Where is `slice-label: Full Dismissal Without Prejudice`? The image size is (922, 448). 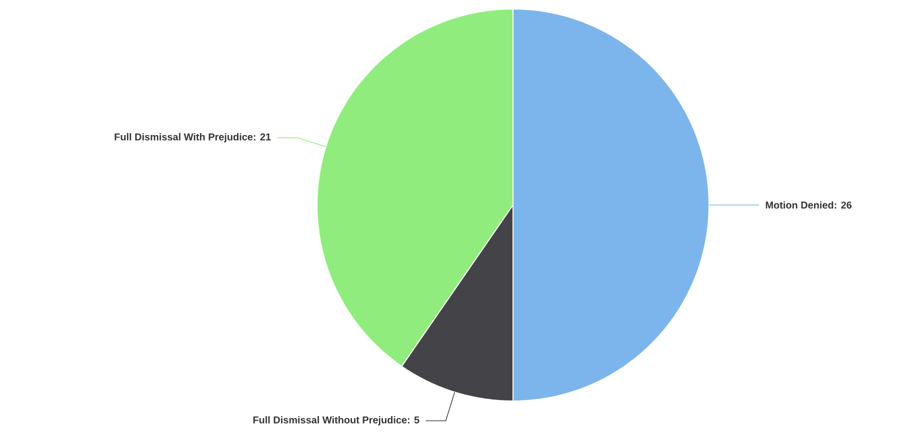
slice-label: Full Dismissal Without Prejudice is located at coordinates (330, 421).